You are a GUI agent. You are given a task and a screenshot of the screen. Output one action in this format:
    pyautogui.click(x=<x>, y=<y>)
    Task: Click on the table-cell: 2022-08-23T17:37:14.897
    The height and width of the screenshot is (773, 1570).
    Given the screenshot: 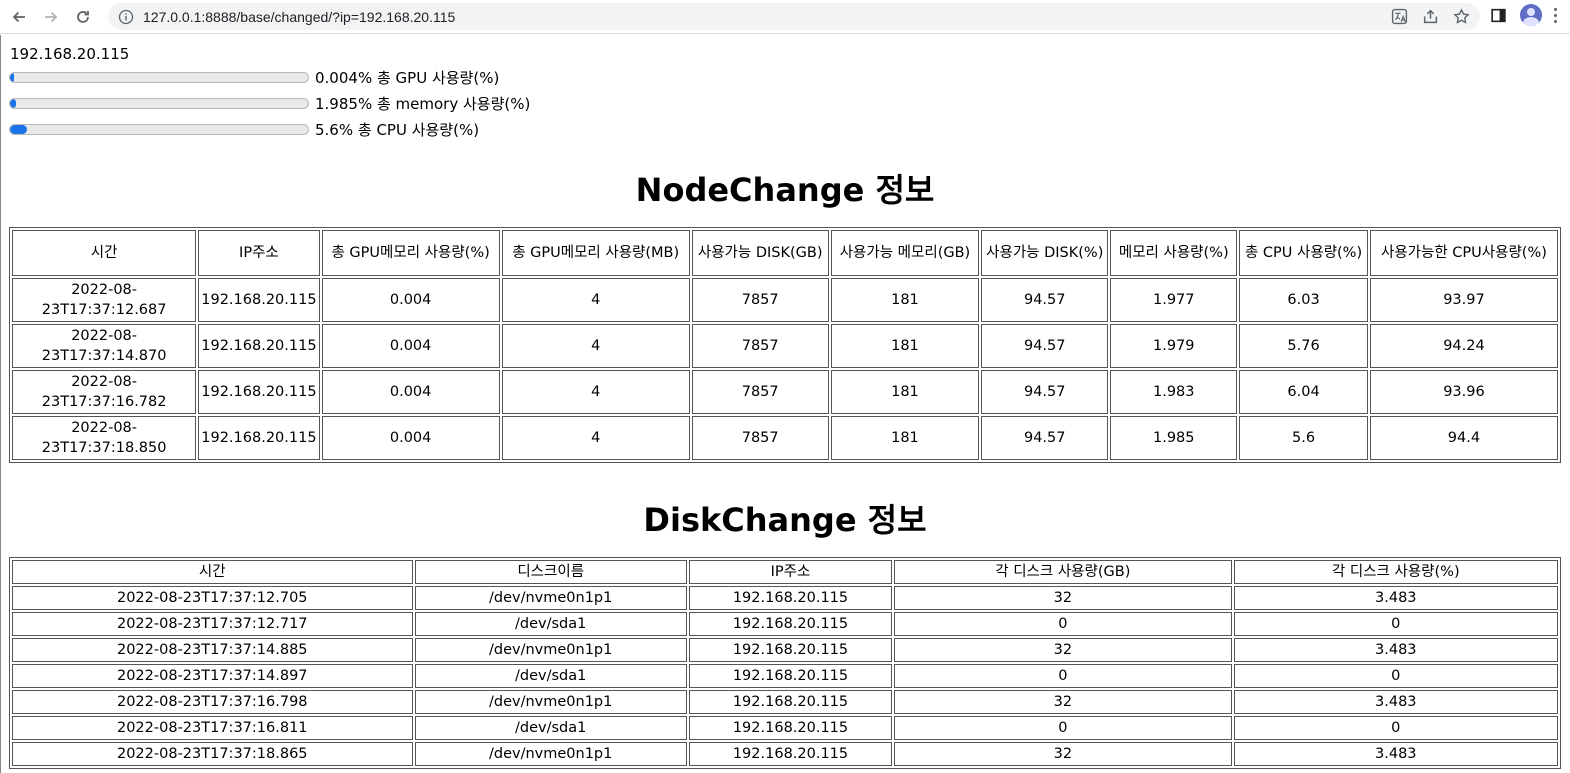 What is the action you would take?
    pyautogui.click(x=212, y=676)
    